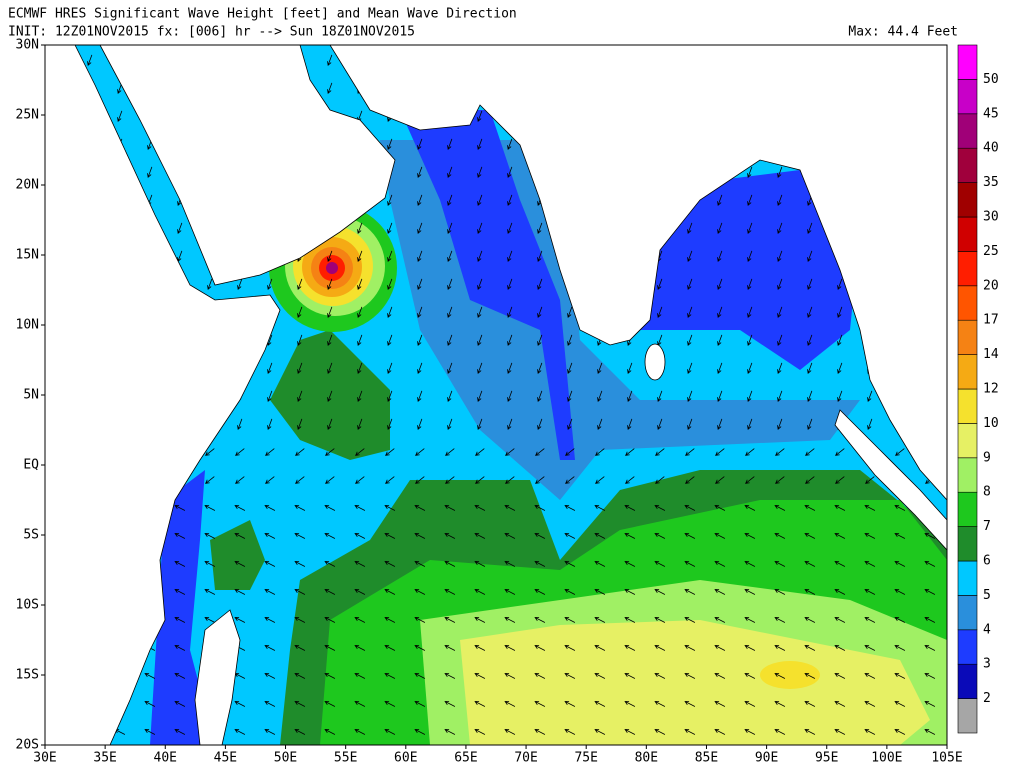  Describe the element at coordinates (826, 758) in the screenshot. I see `lon-label: 95E` at that location.